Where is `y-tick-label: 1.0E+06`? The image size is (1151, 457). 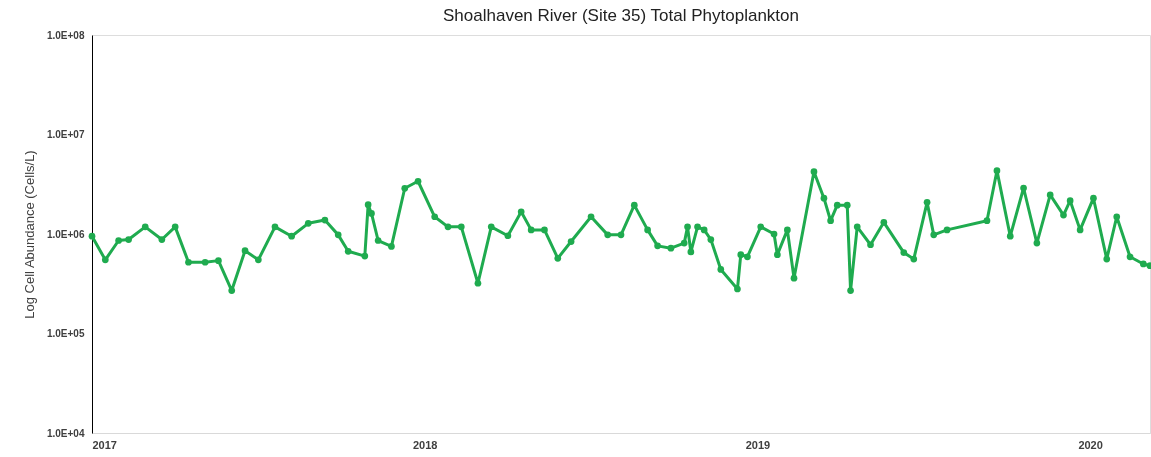
y-tick-label: 1.0E+06 is located at coordinates (65, 234).